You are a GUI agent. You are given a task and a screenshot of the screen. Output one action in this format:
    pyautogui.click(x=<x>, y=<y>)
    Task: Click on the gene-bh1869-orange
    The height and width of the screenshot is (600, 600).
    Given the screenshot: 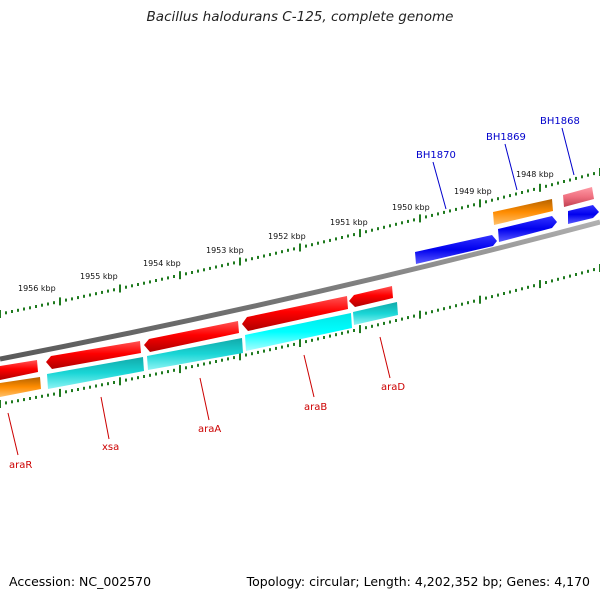 What is the action you would take?
    pyautogui.click(x=523, y=212)
    